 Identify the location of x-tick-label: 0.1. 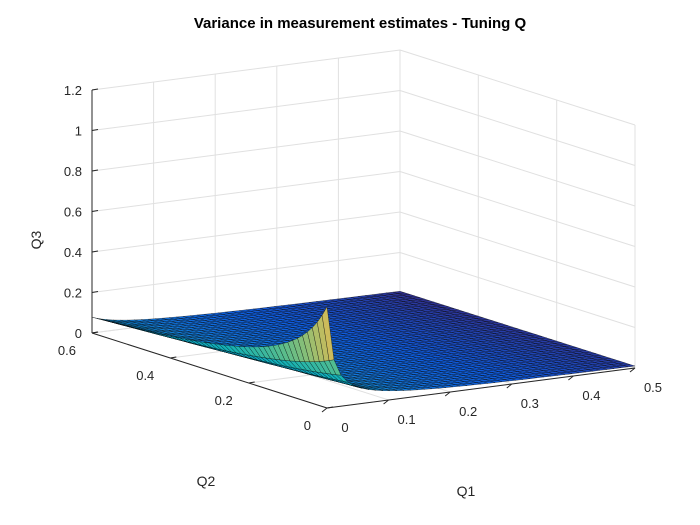
(407, 419).